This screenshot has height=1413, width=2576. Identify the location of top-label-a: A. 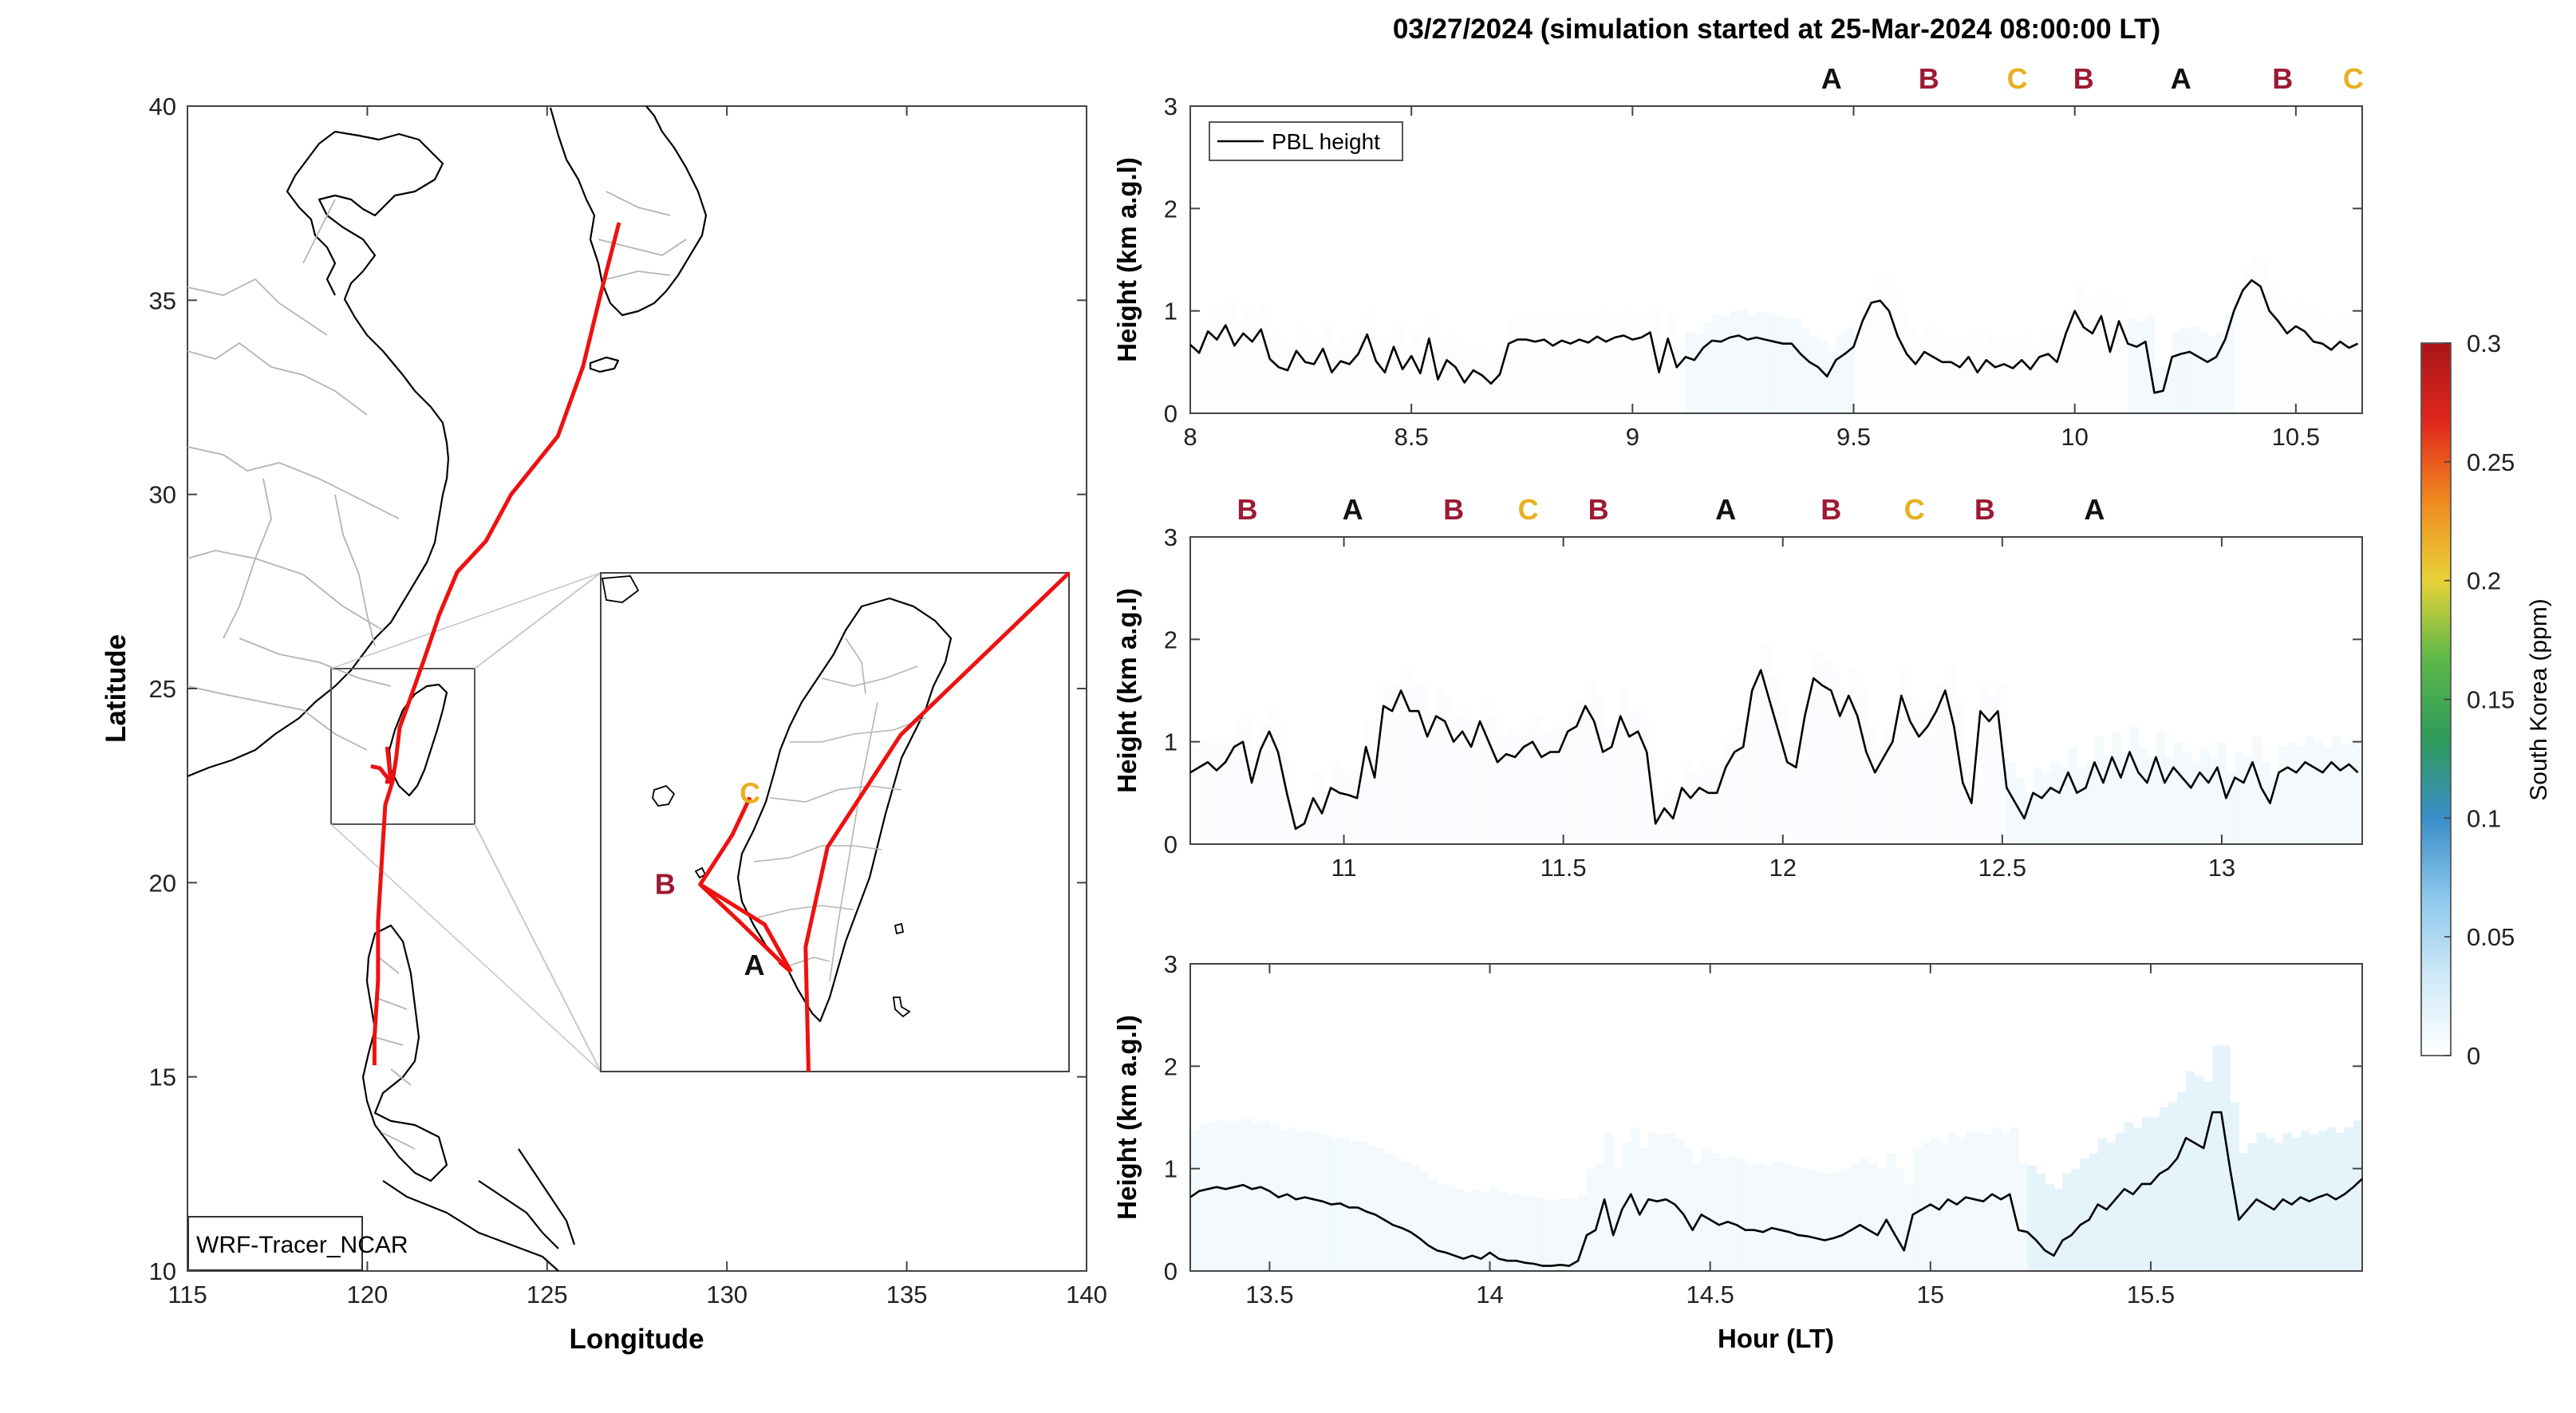
(2095, 509).